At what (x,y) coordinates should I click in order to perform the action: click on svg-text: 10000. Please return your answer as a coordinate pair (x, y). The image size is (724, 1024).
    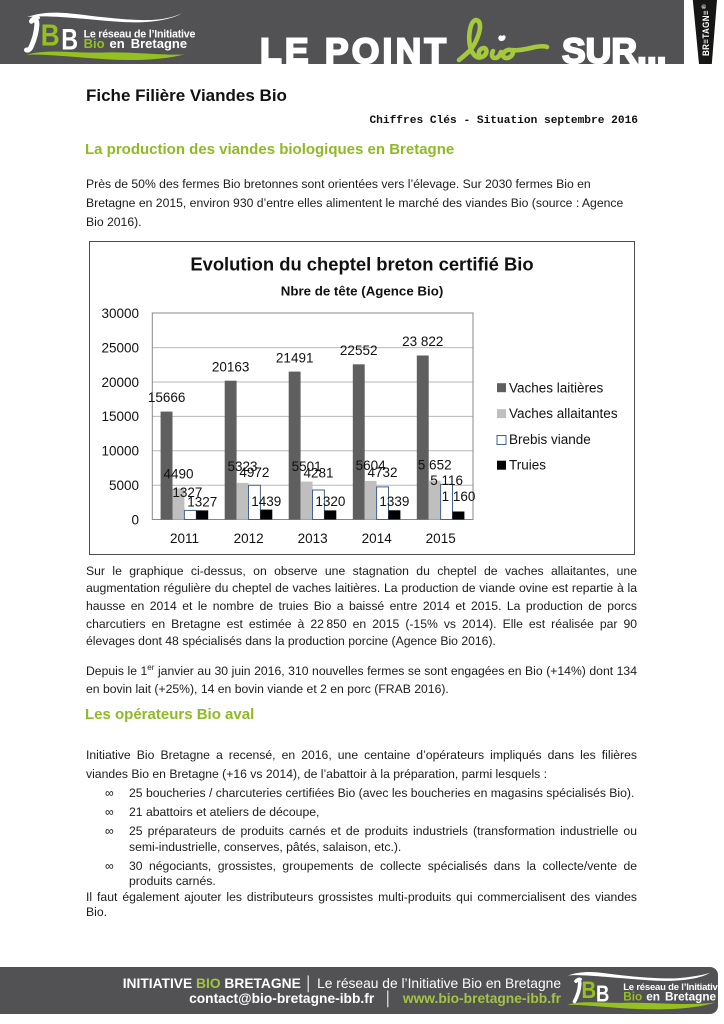
    Looking at the image, I should click on (120, 451).